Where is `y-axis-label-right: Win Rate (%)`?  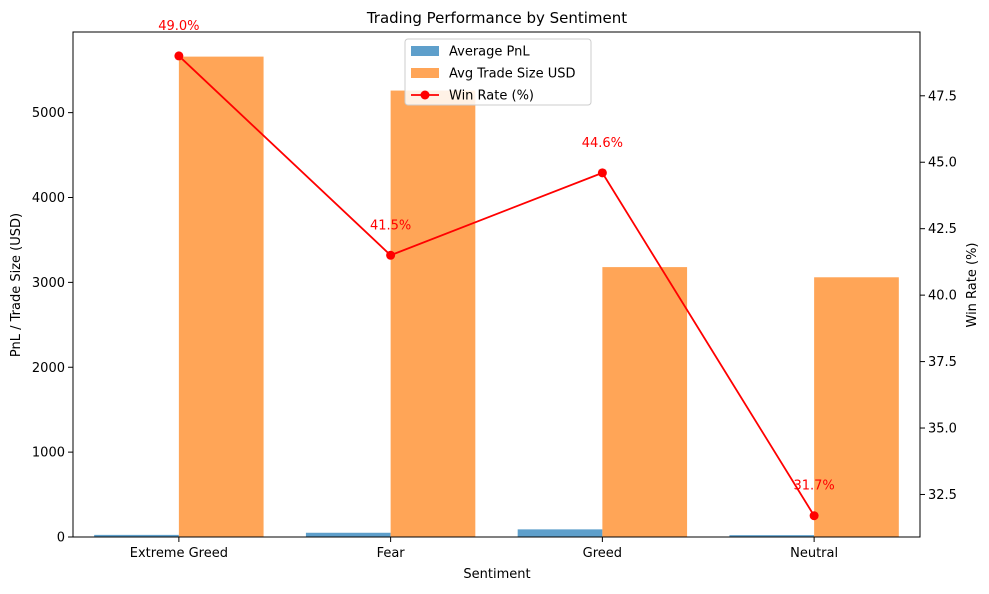
y-axis-label-right: Win Rate (%) is located at coordinates (972, 285).